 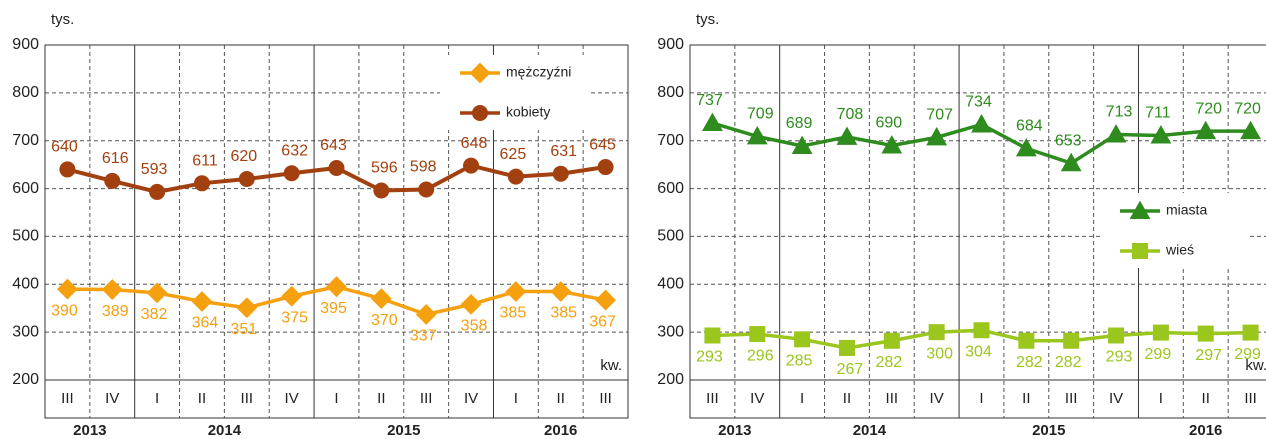 What do you see at coordinates (243, 329) in the screenshot?
I see `value-label: 351` at bounding box center [243, 329].